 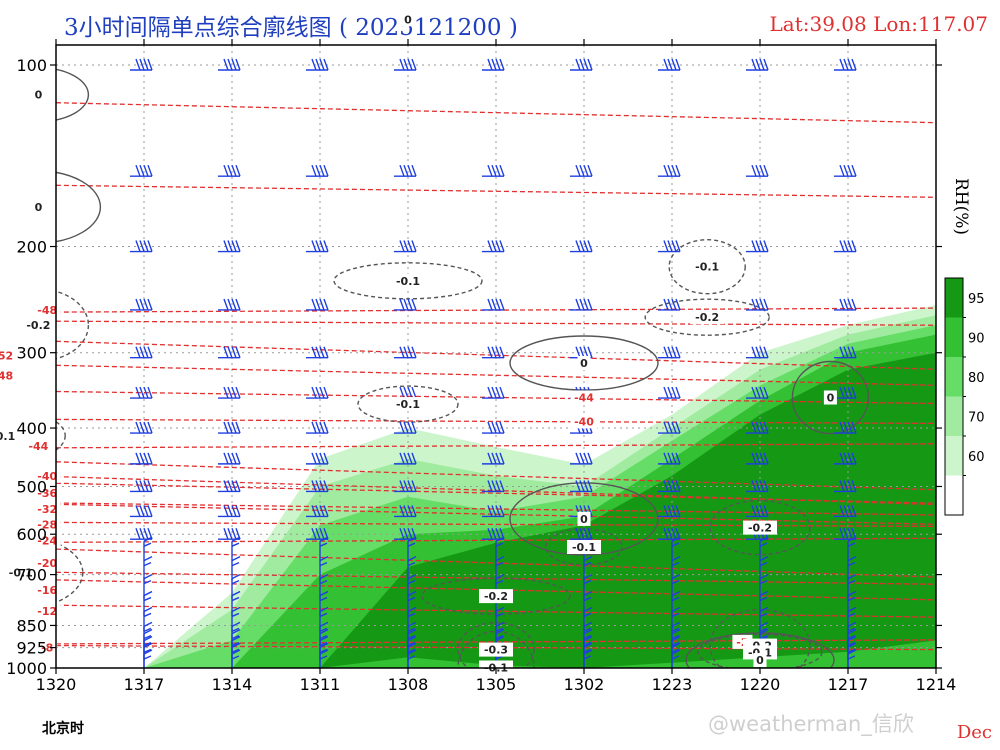 What do you see at coordinates (31, 247) in the screenshot?
I see `y-tick-label: 200` at bounding box center [31, 247].